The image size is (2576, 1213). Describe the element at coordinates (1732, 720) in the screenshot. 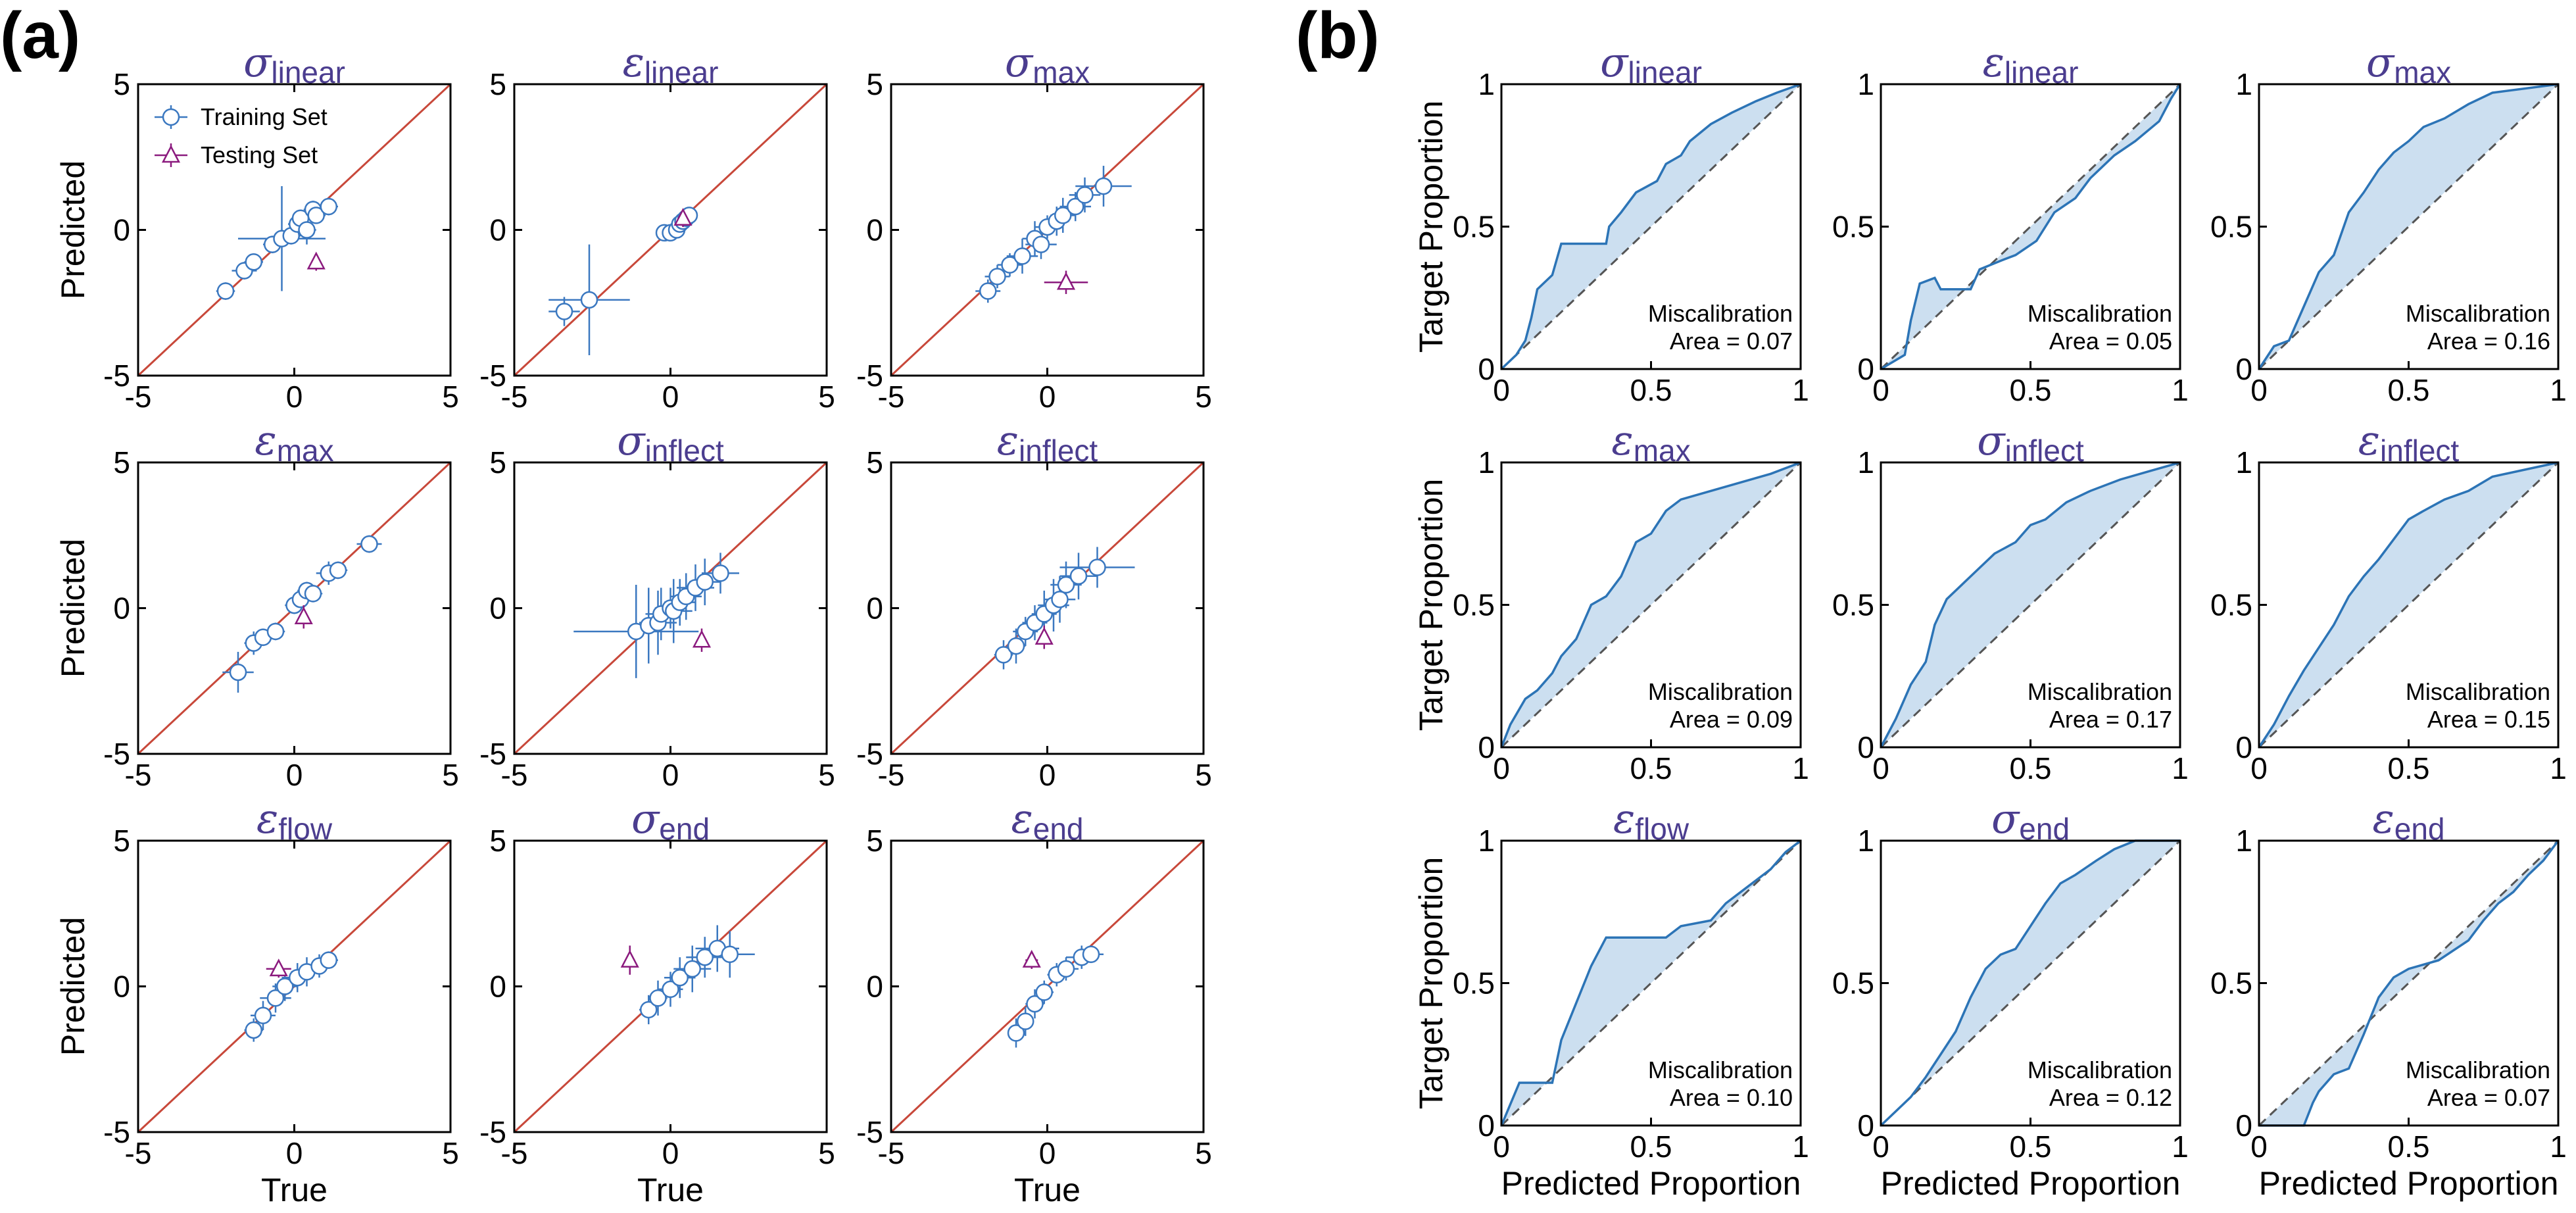

I see `miscalibration-area-value: Area = 0.09` at that location.